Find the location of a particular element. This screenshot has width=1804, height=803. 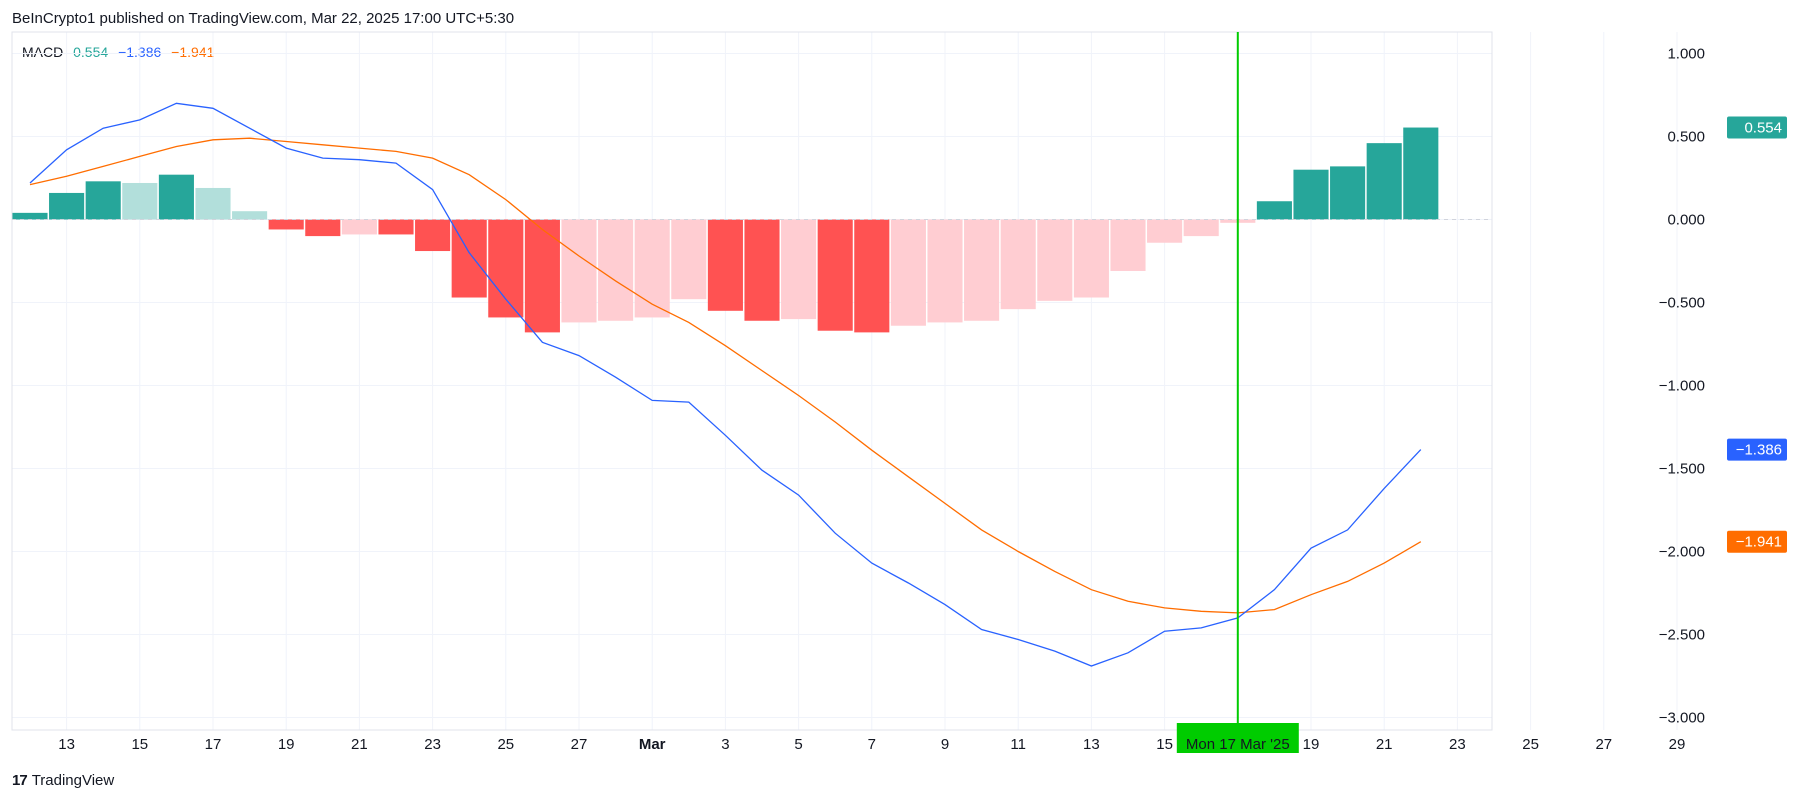

x-tick-label: 17 is located at coordinates (213, 744).